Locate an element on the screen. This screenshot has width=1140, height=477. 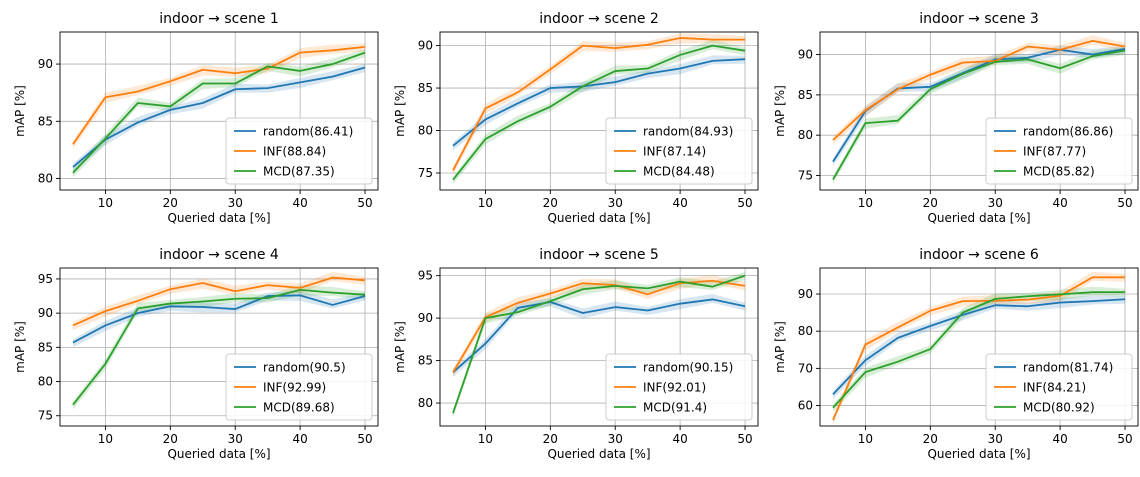
legend: random(81.74) INF(84.21) MCD(80.92) is located at coordinates (1059, 387).